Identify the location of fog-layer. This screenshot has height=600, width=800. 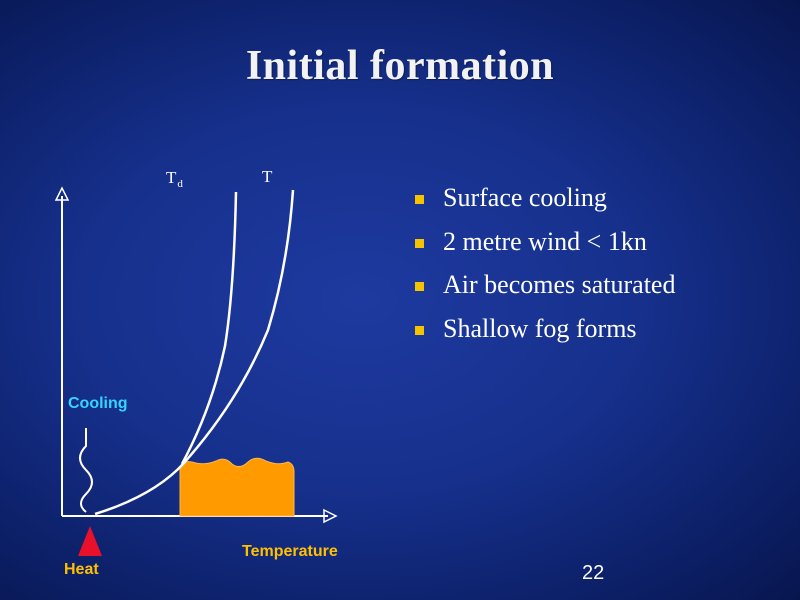
(237, 487).